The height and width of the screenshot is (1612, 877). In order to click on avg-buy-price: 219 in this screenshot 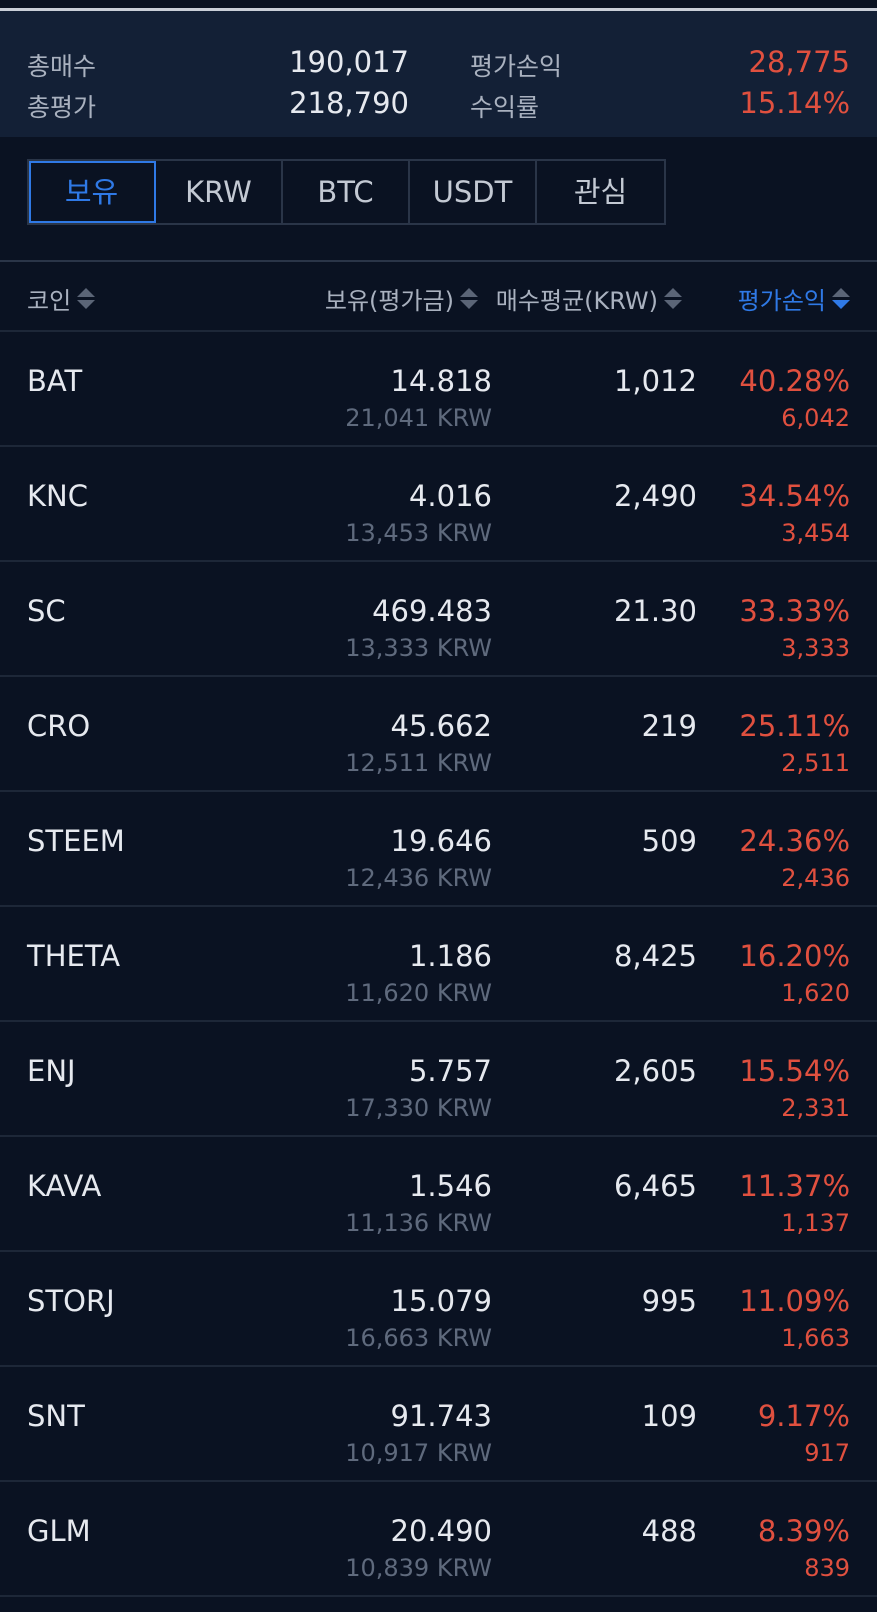, I will do `click(669, 726)`.